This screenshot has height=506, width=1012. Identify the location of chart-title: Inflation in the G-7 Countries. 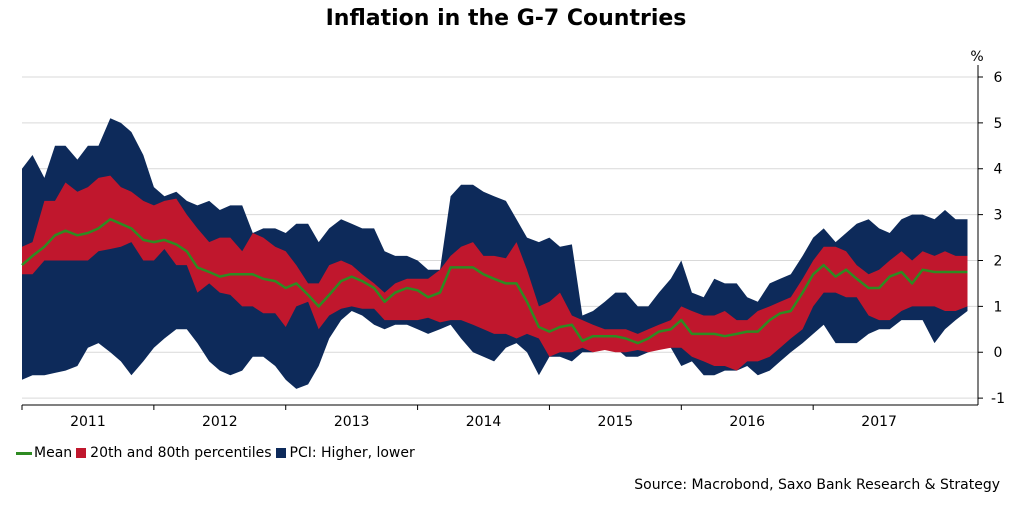
(506, 18).